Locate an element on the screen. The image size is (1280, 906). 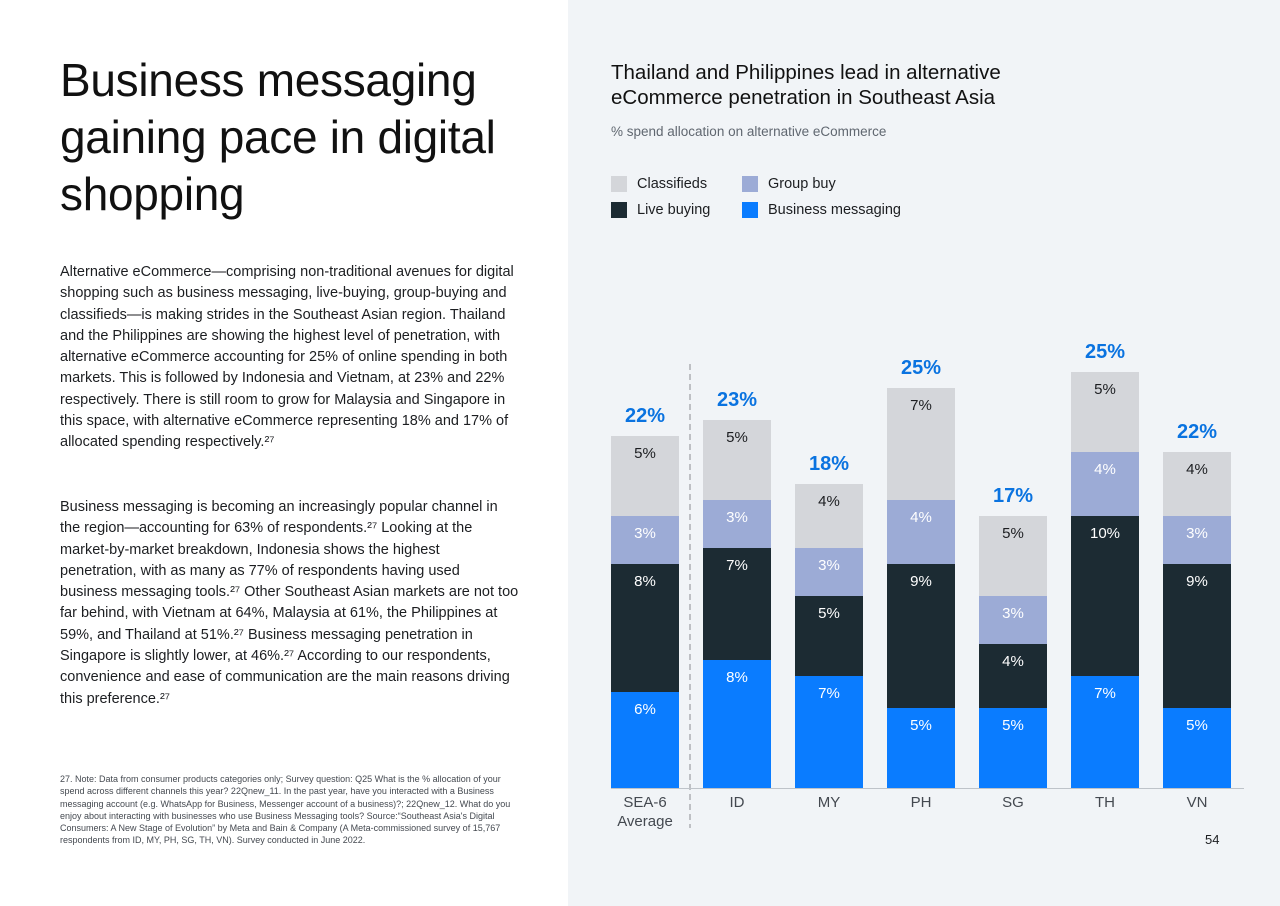
segment-label-business-messaging-sea-6-average: 6% is located at coordinates (645, 709).